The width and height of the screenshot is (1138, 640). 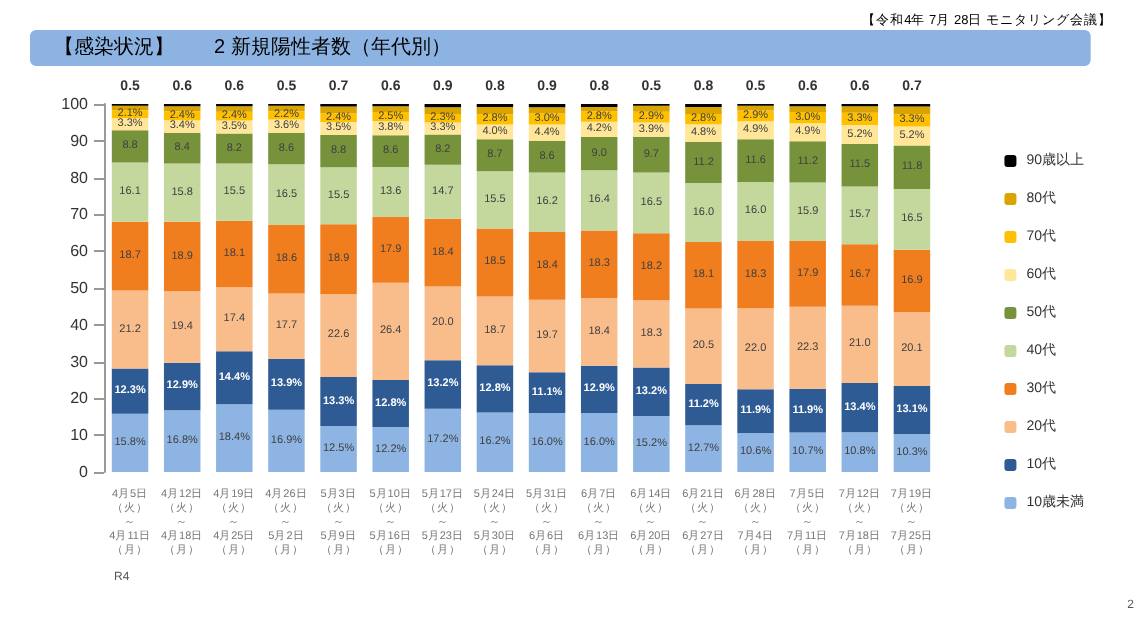 What do you see at coordinates (80, 288) in the screenshot?
I see `y-tick-label: 50` at bounding box center [80, 288].